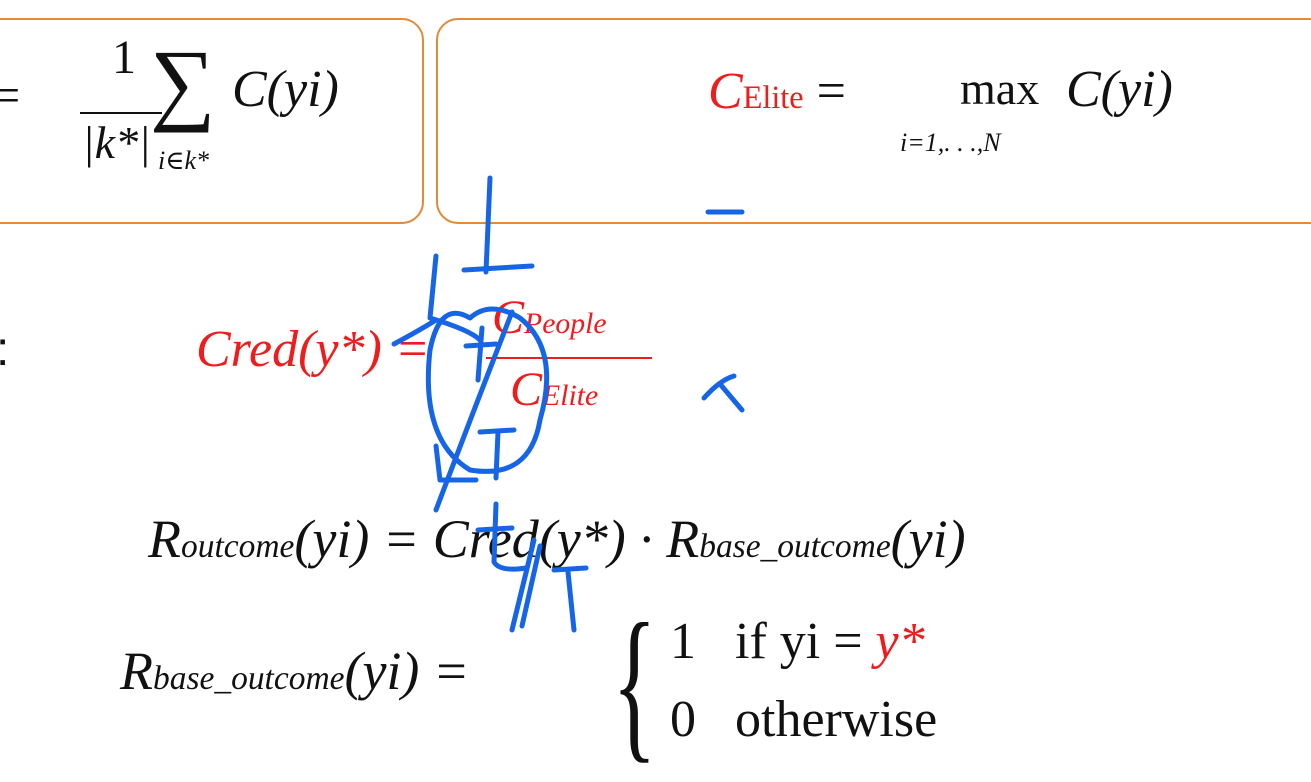 The image size is (1311, 782). What do you see at coordinates (950, 142) in the screenshot?
I see `max-subscript: i=1,. . .,N` at bounding box center [950, 142].